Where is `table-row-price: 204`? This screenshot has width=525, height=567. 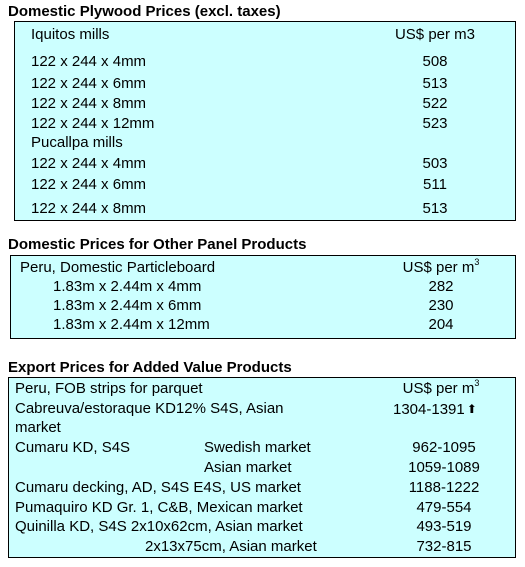 table-row-price: 204 is located at coordinates (441, 324).